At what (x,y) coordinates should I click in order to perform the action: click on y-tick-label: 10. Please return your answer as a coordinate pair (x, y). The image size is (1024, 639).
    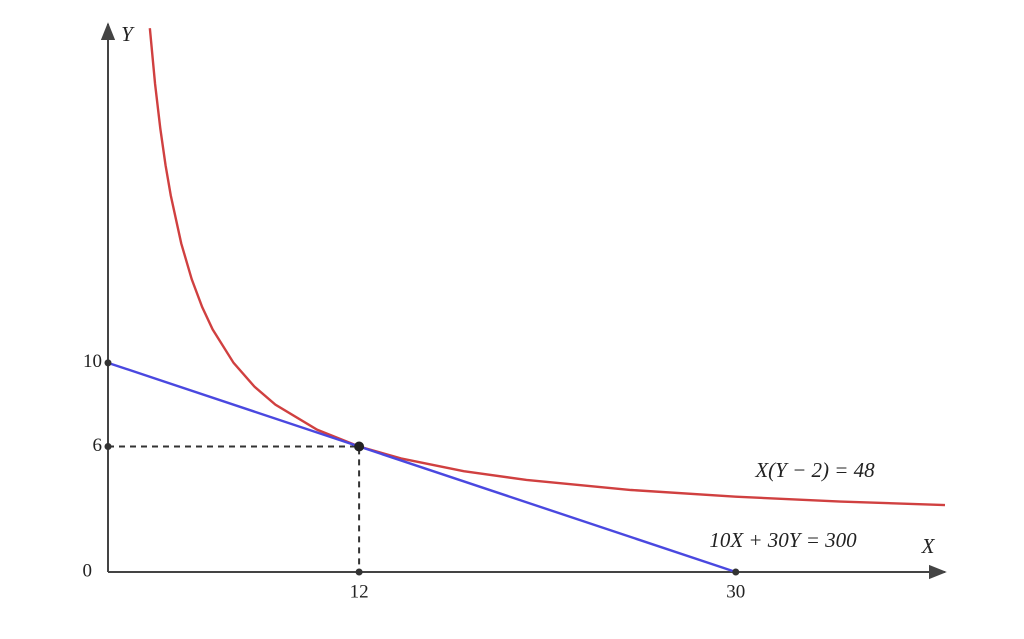
    Looking at the image, I should click on (92, 361).